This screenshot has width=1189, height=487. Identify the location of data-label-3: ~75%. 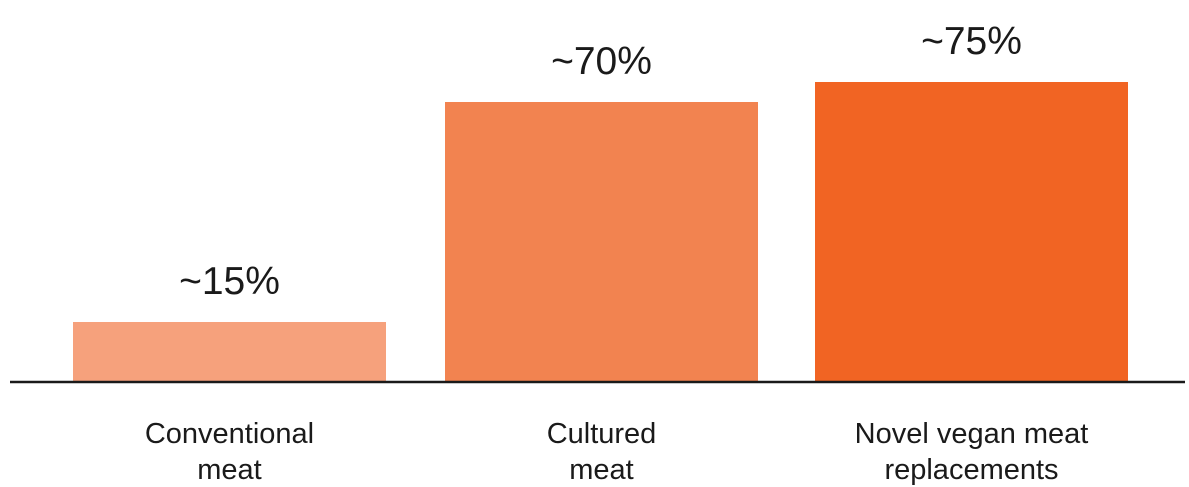
(971, 41).